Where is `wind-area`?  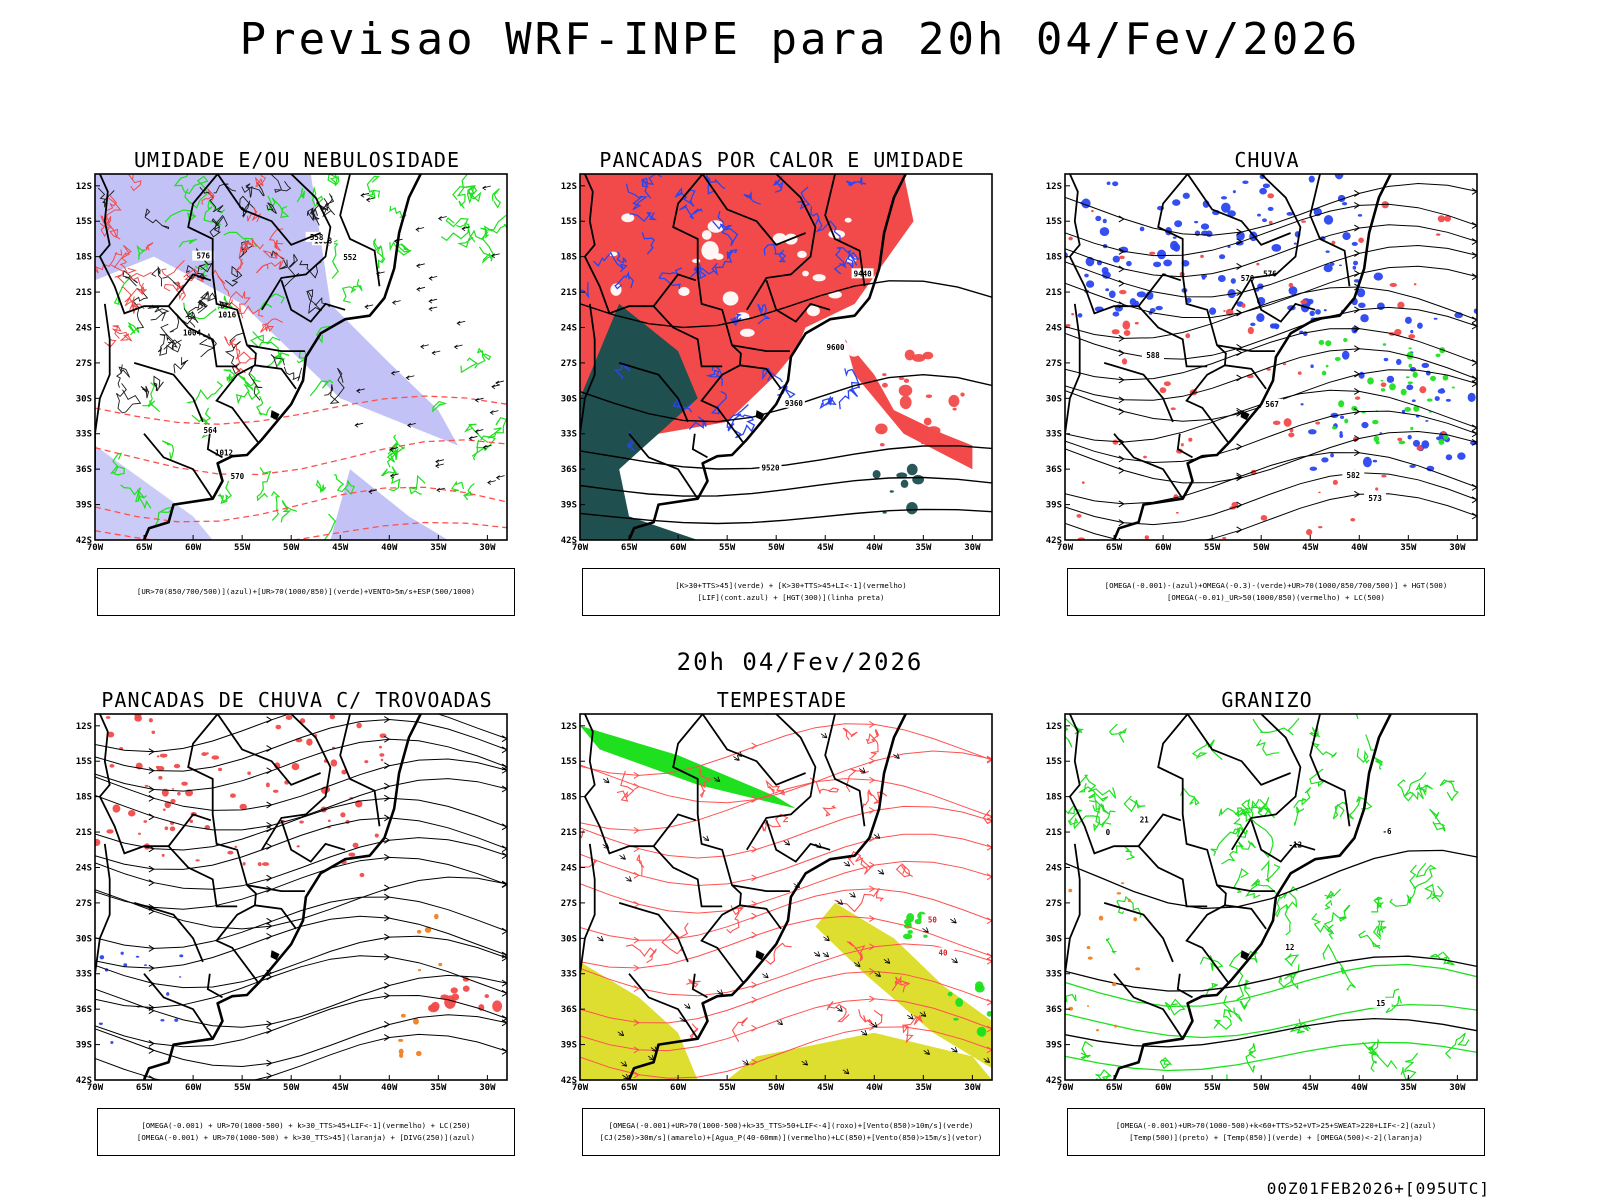
wind-area is located at coordinates (688, 767).